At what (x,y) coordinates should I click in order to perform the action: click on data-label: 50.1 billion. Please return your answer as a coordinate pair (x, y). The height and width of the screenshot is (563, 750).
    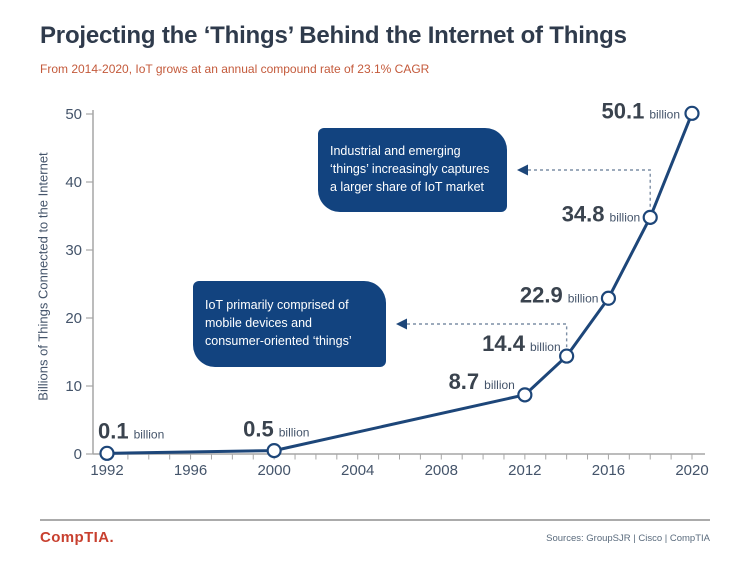
    Looking at the image, I should click on (640, 110).